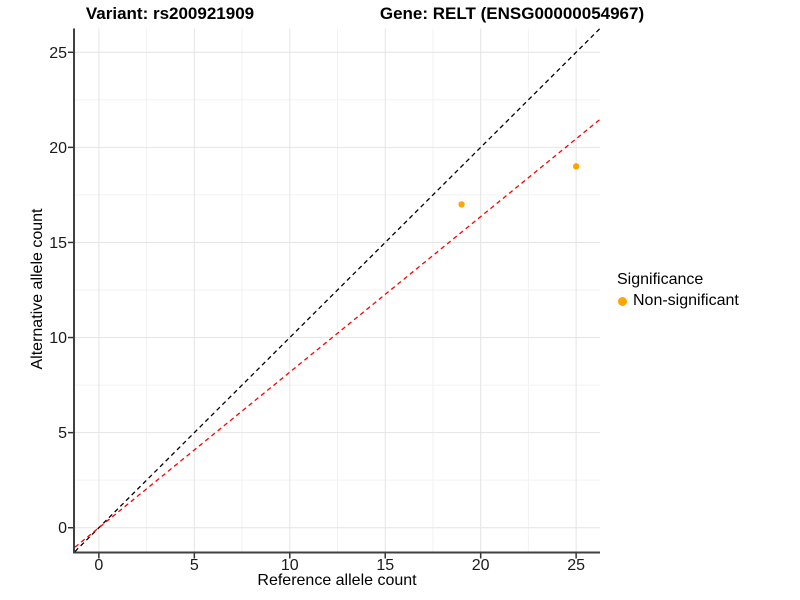 This screenshot has width=800, height=600. Describe the element at coordinates (686, 300) in the screenshot. I see `legend-item-label: Non-significant` at that location.